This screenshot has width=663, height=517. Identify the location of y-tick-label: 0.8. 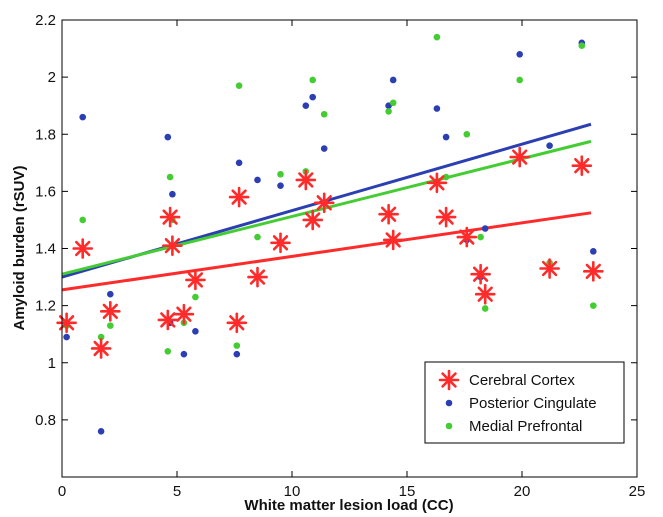
(45, 420).